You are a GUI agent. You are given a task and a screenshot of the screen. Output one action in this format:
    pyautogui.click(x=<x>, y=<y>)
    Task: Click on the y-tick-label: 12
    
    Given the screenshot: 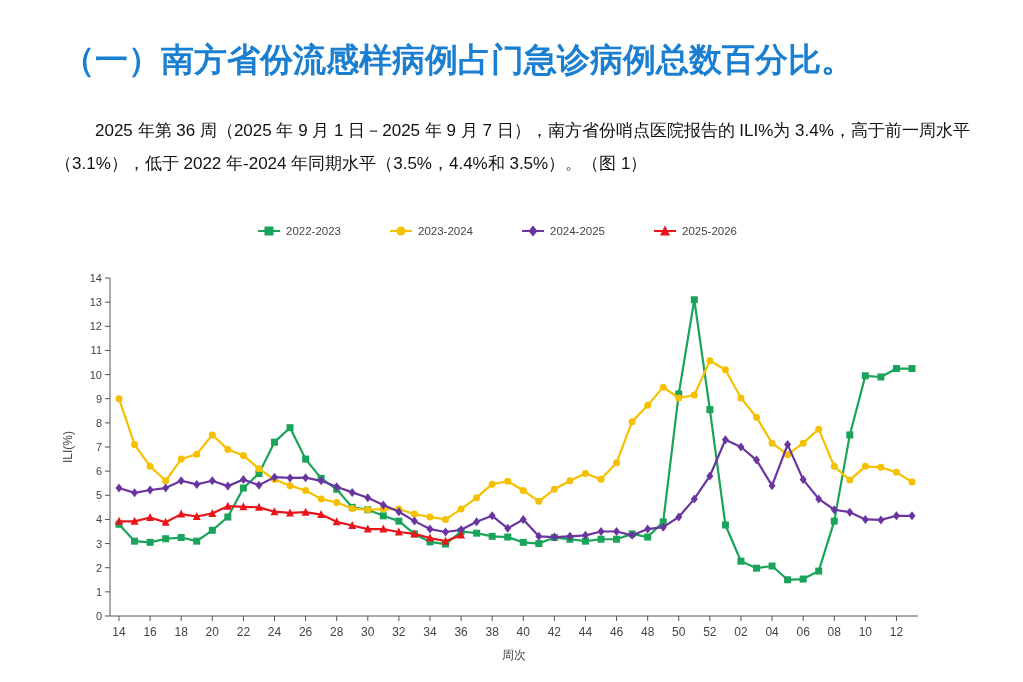 What is the action you would take?
    pyautogui.click(x=95, y=326)
    